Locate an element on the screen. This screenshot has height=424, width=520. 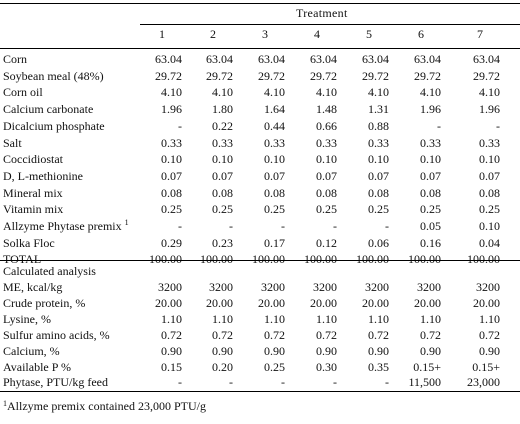
ingredient-row: Corn oil 4.10 4.10 4.10 4.10 4.10 4.10 4.10 is located at coordinates (260, 92).